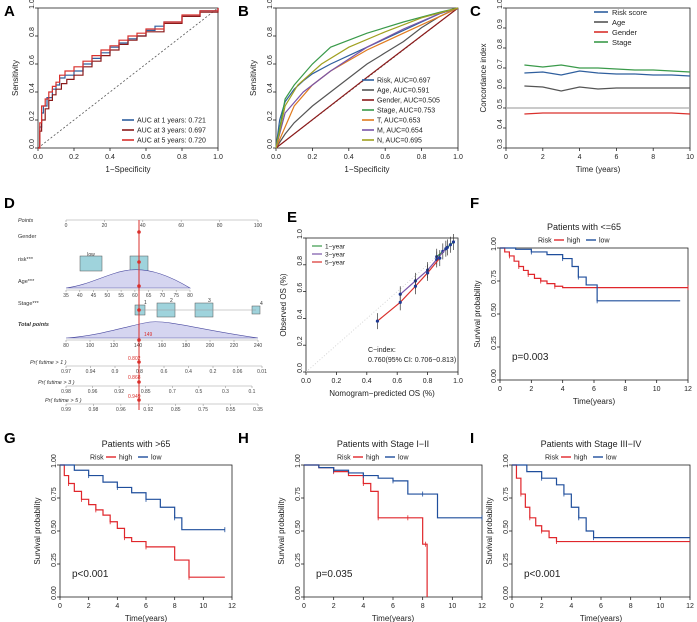 This screenshot has width=697, height=622. Describe the element at coordinates (258, 346) in the screenshot. I see `total-tick-label: 240` at that location.